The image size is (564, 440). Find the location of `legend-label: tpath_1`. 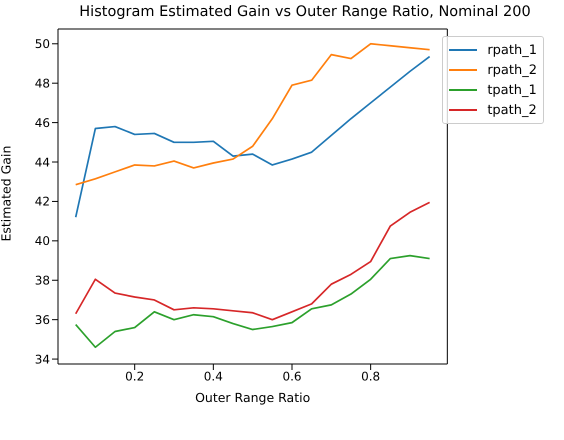

legend-label: tpath_1 is located at coordinates (512, 90).